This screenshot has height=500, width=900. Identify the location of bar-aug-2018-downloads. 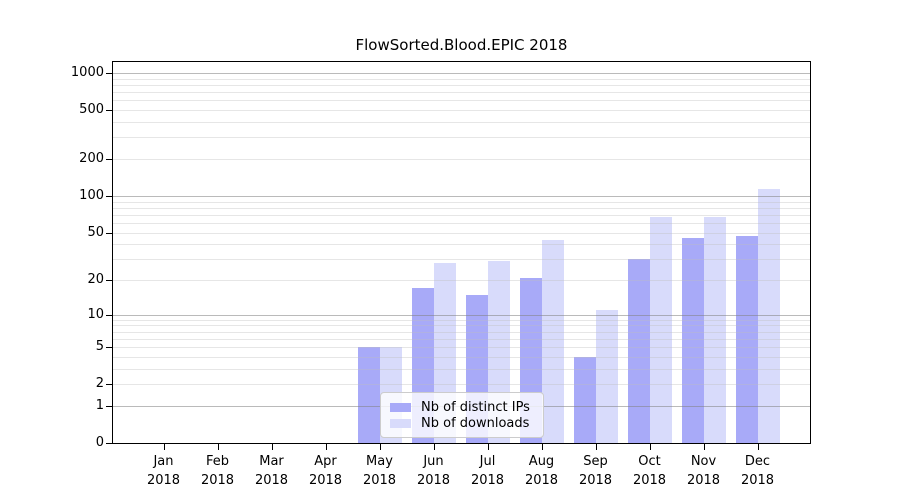
(552, 341).